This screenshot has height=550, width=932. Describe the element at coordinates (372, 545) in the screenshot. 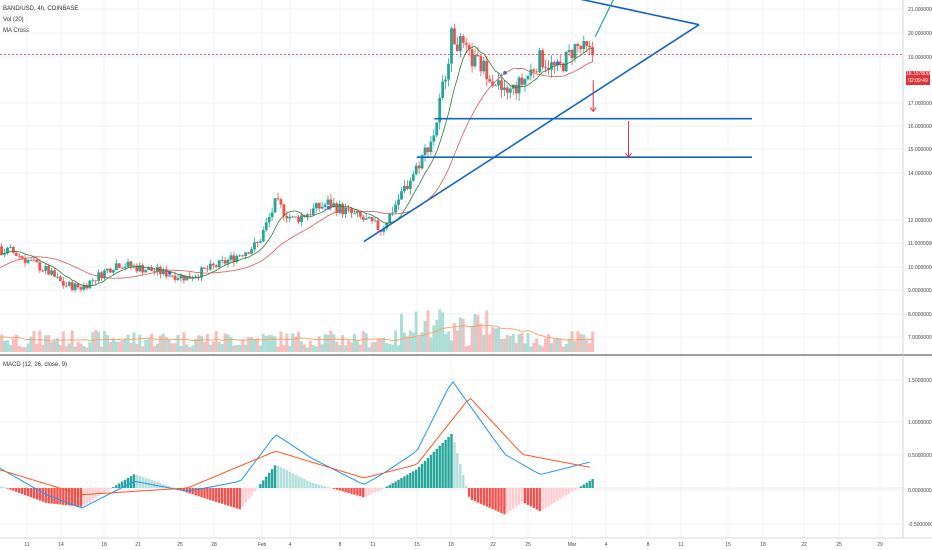

I see `time-axis-label: 11` at that location.